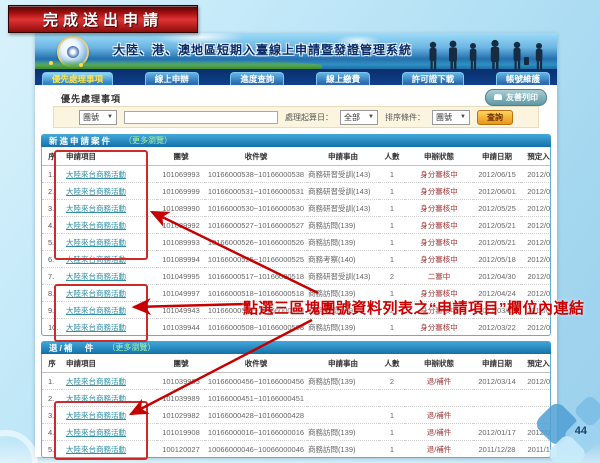 The image size is (600, 463). Describe the element at coordinates (256, 327) in the screenshot. I see `table-cell: 10166000508~10166000508` at that location.